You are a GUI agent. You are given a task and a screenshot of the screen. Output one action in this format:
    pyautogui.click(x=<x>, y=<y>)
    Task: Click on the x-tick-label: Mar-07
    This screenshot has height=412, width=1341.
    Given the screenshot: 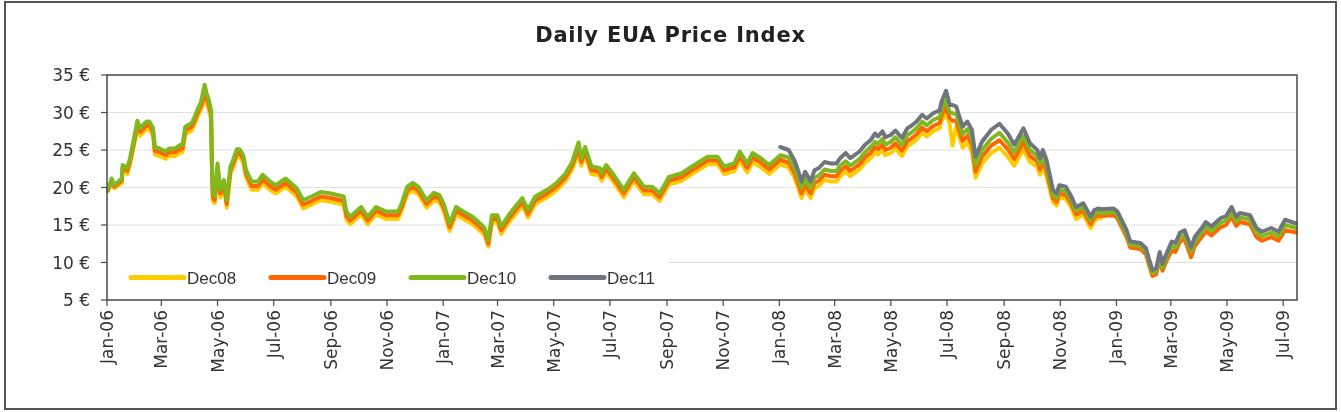 What is the action you would take?
    pyautogui.click(x=497, y=339)
    